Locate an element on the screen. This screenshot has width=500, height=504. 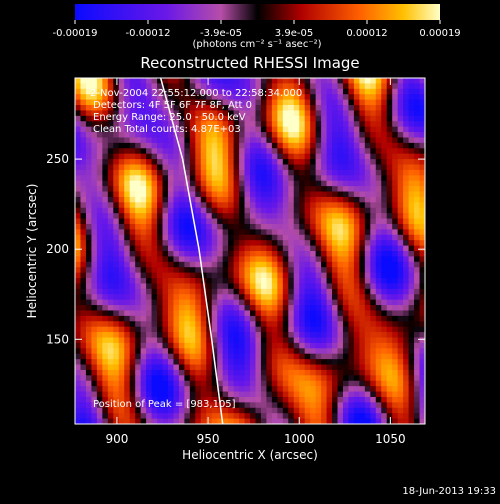
solar-limb-curve is located at coordinates (191, 251).